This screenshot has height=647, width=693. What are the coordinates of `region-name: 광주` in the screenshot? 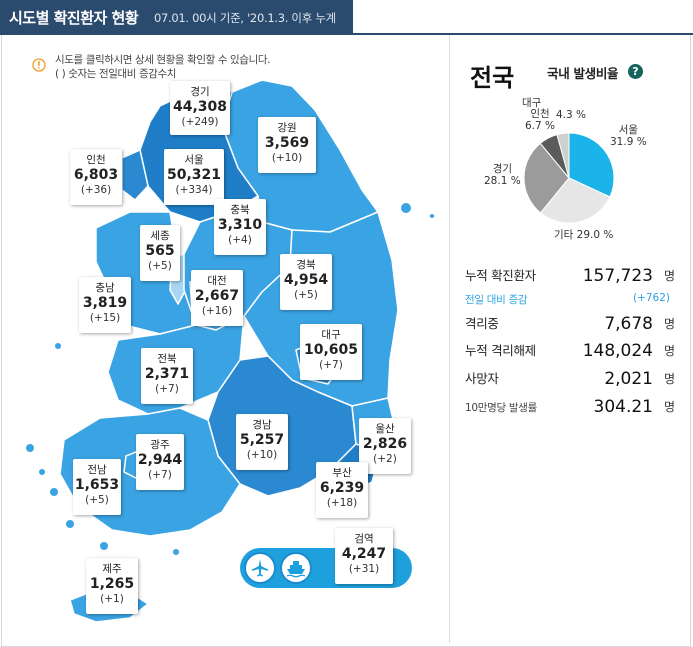 It's located at (160, 445).